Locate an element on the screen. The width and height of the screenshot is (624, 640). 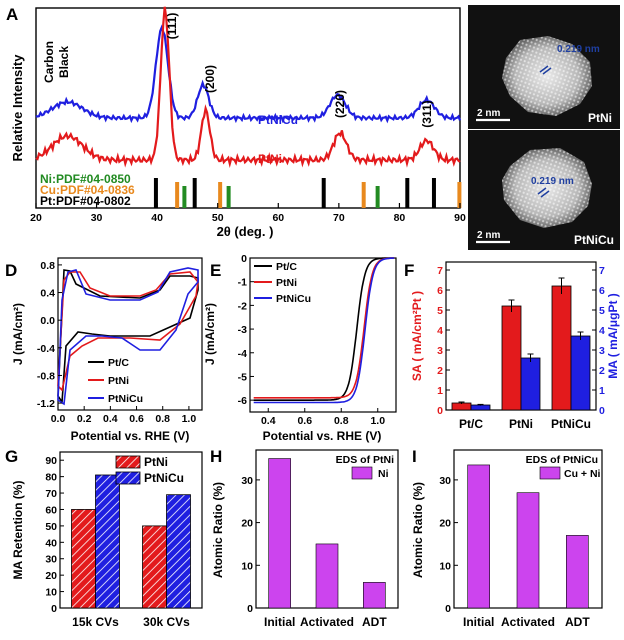
retention-bars: 15k CVs 30k CVs is located at coordinates (131, 551).